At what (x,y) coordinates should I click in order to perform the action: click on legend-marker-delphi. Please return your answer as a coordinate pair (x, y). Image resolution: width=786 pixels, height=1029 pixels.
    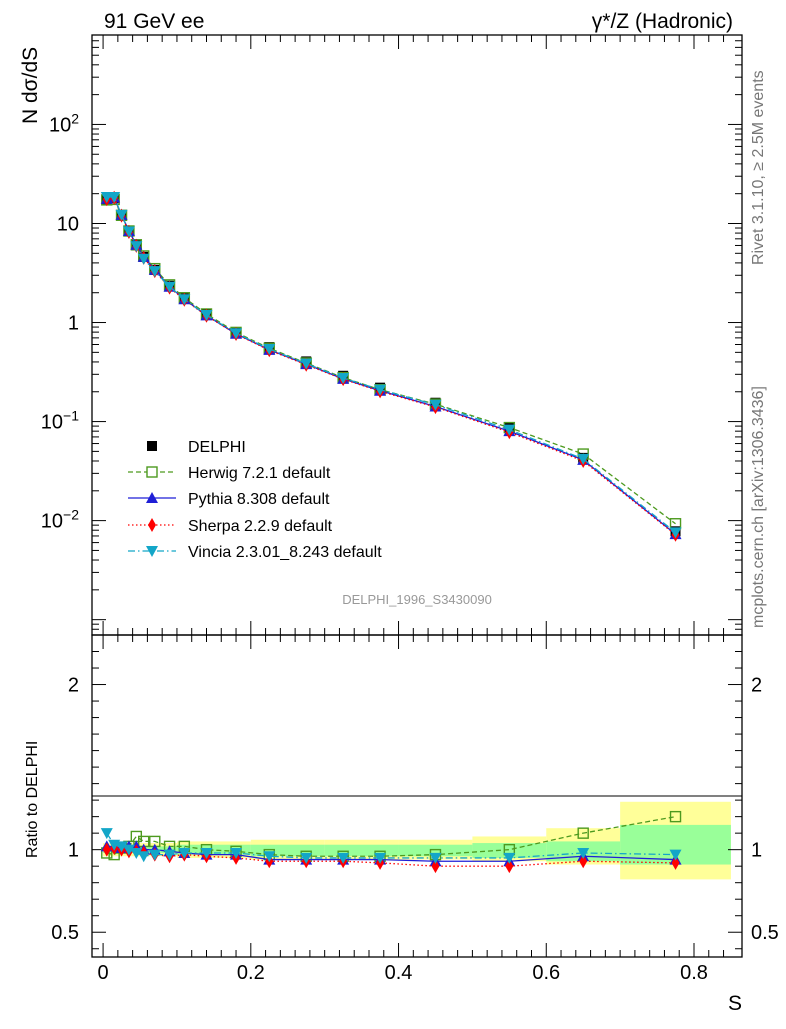
    Looking at the image, I should click on (152, 446).